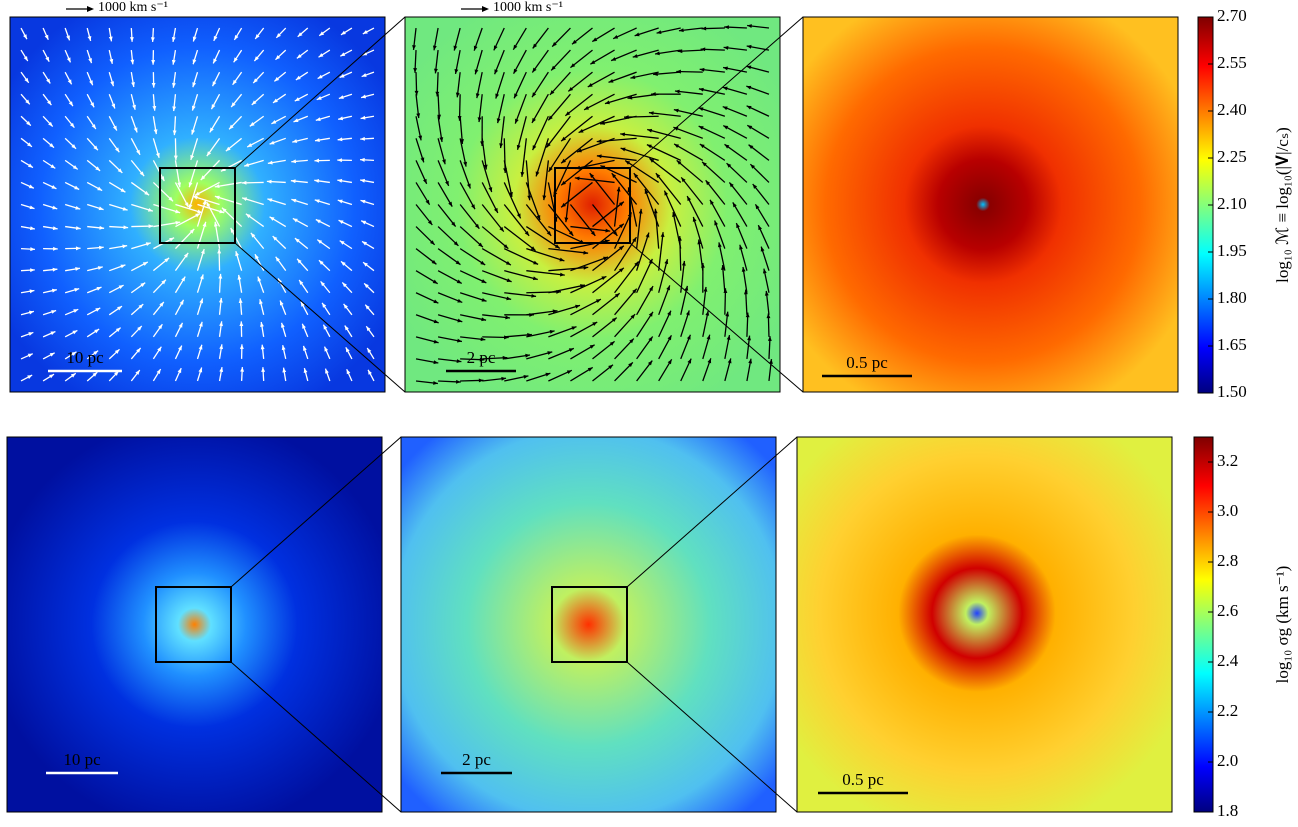  What do you see at coordinates (592, 205) in the screenshot?
I see `zoom-box` at bounding box center [592, 205].